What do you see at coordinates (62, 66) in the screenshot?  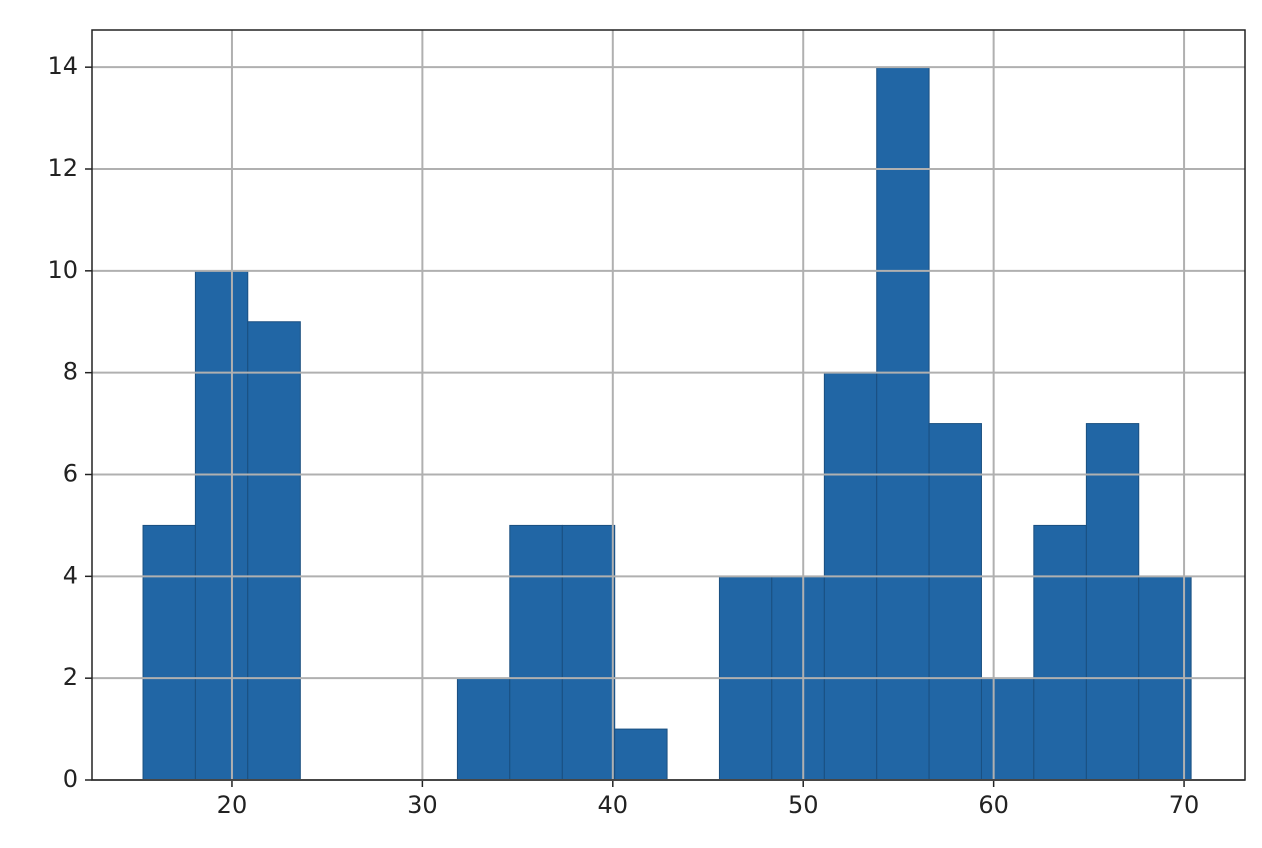 I see `y-tick-label: 14` at bounding box center [62, 66].